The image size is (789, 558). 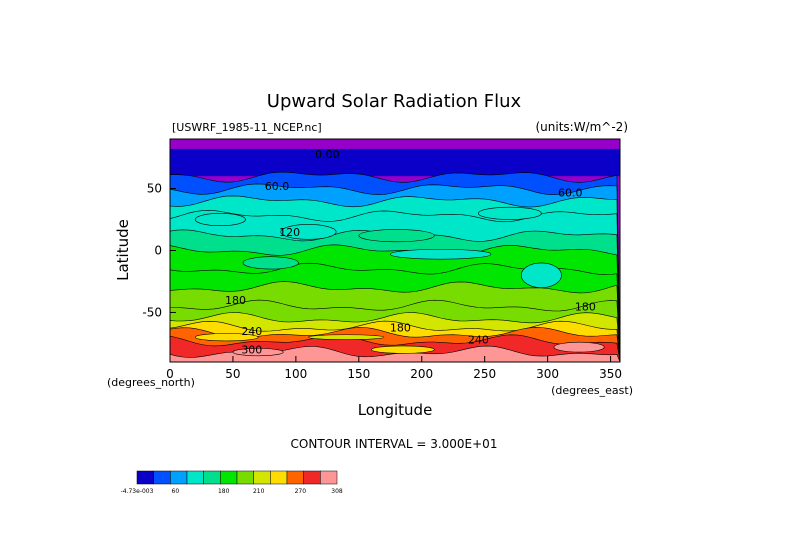 I want to click on x-unit-label: (degrees_east), so click(x=592, y=390).